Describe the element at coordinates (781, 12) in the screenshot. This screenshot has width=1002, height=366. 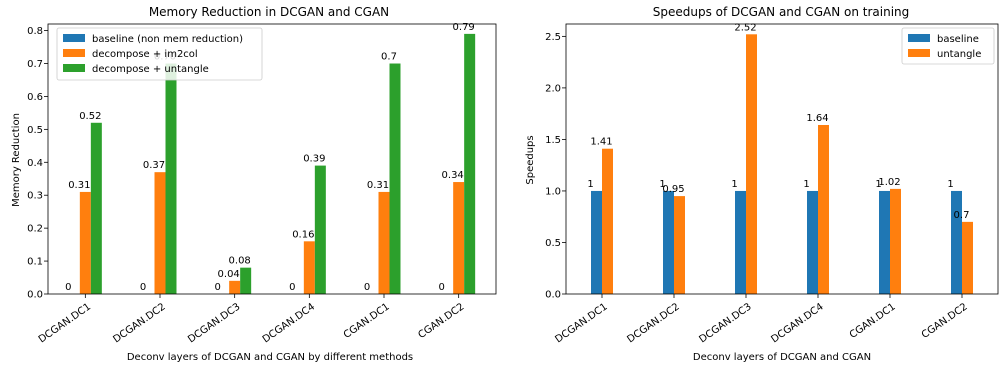
I see `chart-title: Speedups of DCGAN and CGAN on training` at that location.